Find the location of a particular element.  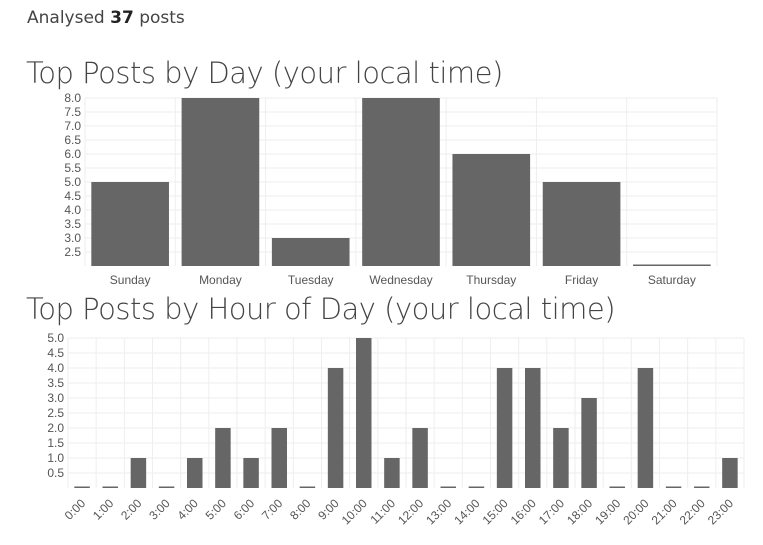

x-tick-label: 7:00 is located at coordinates (272, 509).